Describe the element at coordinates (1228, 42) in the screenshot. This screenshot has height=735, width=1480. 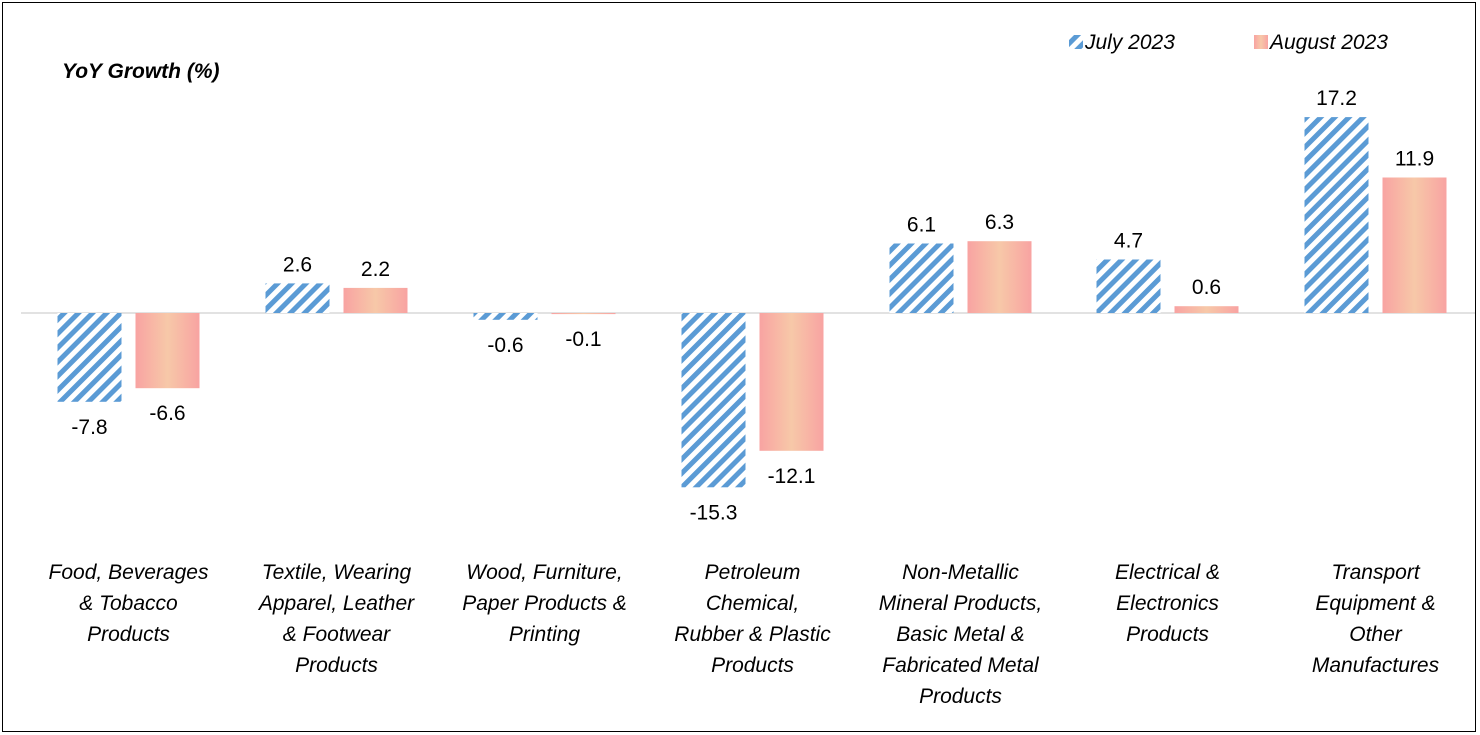
I see `legend: July 2023 August 2023` at that location.